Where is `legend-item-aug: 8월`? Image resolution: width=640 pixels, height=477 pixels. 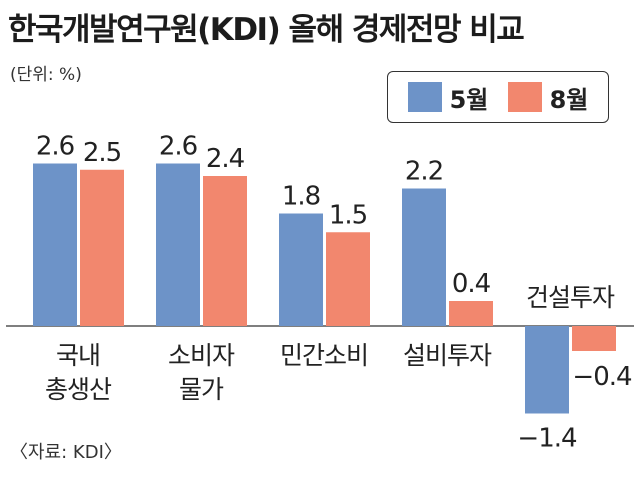
legend-item-aug: 8월 is located at coordinates (548, 97).